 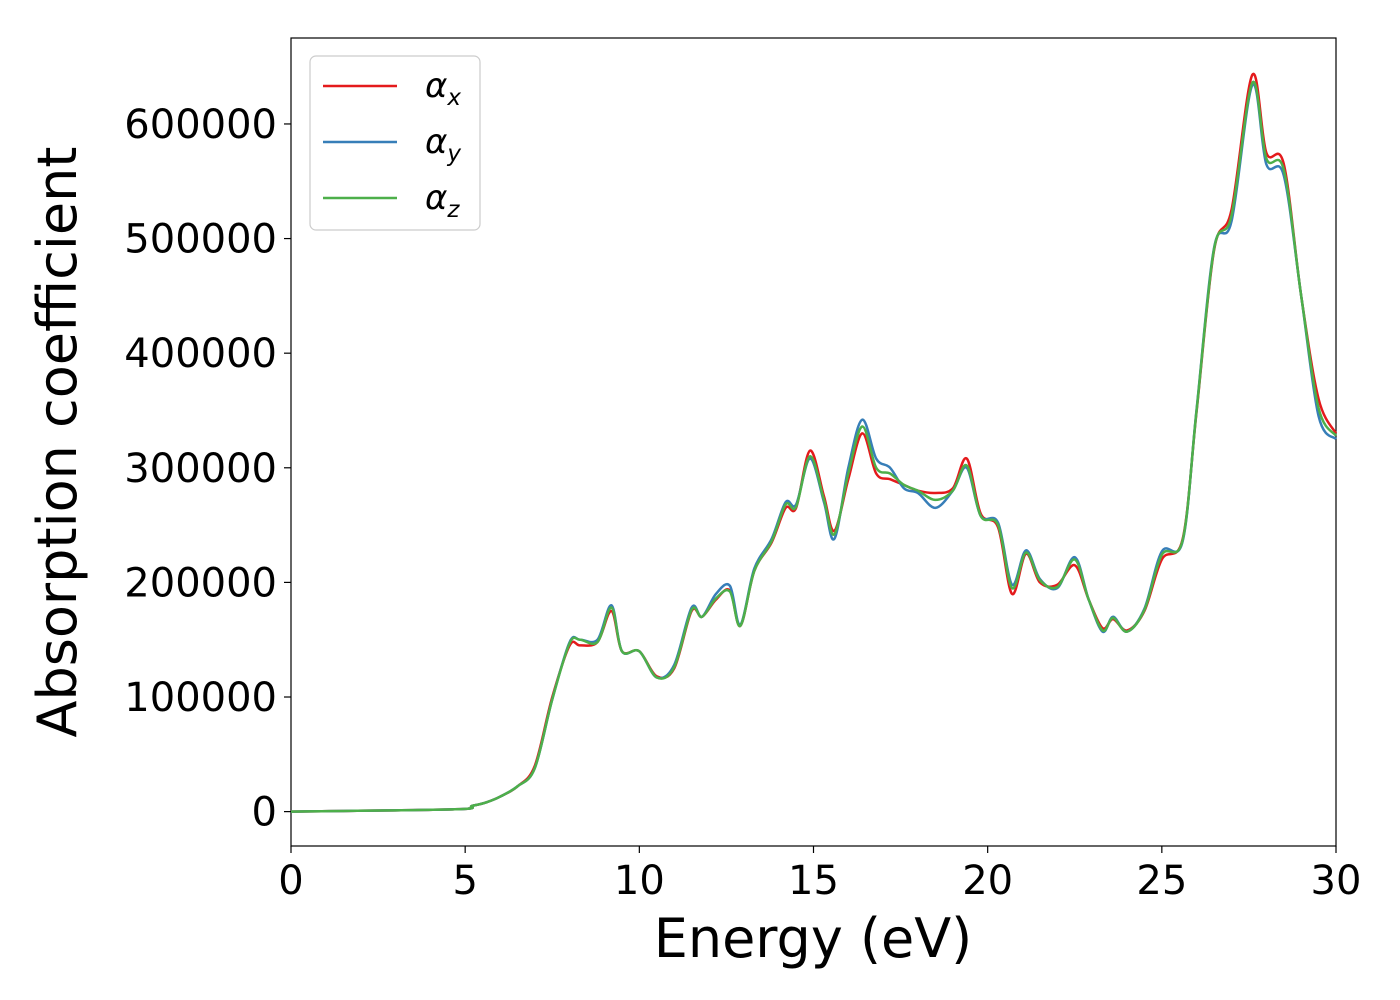 What do you see at coordinates (442, 200) in the screenshot?
I see `legend-label-3: αz` at bounding box center [442, 200].